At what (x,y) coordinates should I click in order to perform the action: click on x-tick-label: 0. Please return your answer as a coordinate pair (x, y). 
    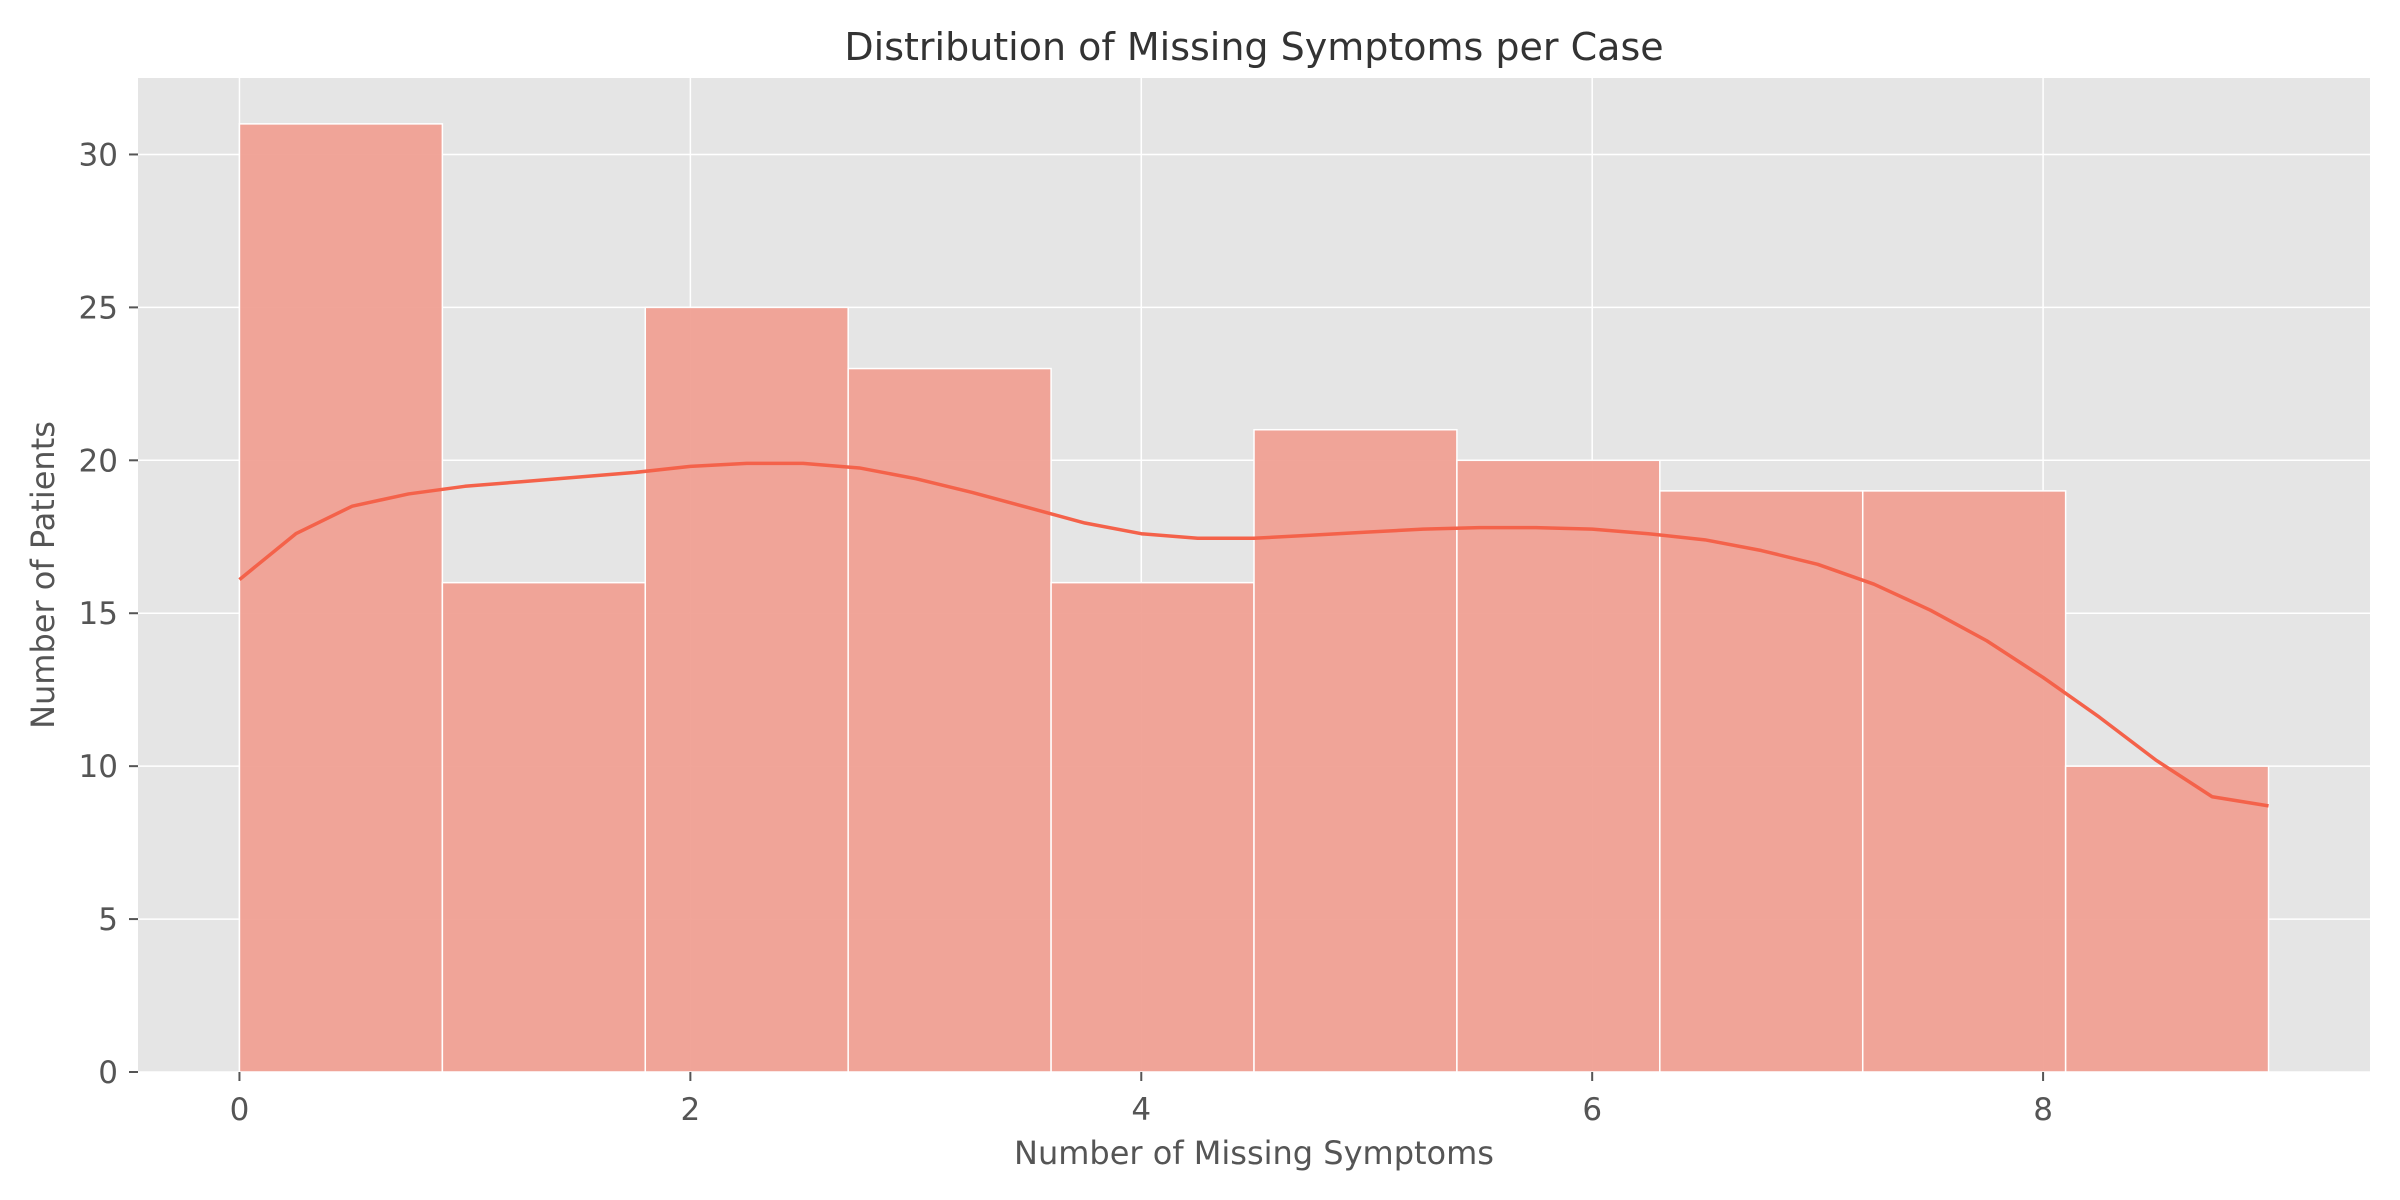
    Looking at the image, I should click on (240, 1110).